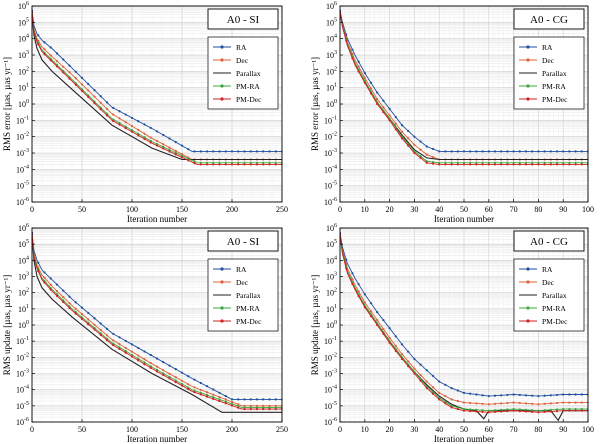 The height and width of the screenshot is (444, 600). What do you see at coordinates (331, 22) in the screenshot?
I see `y-tick-label: 10⁵` at bounding box center [331, 22].